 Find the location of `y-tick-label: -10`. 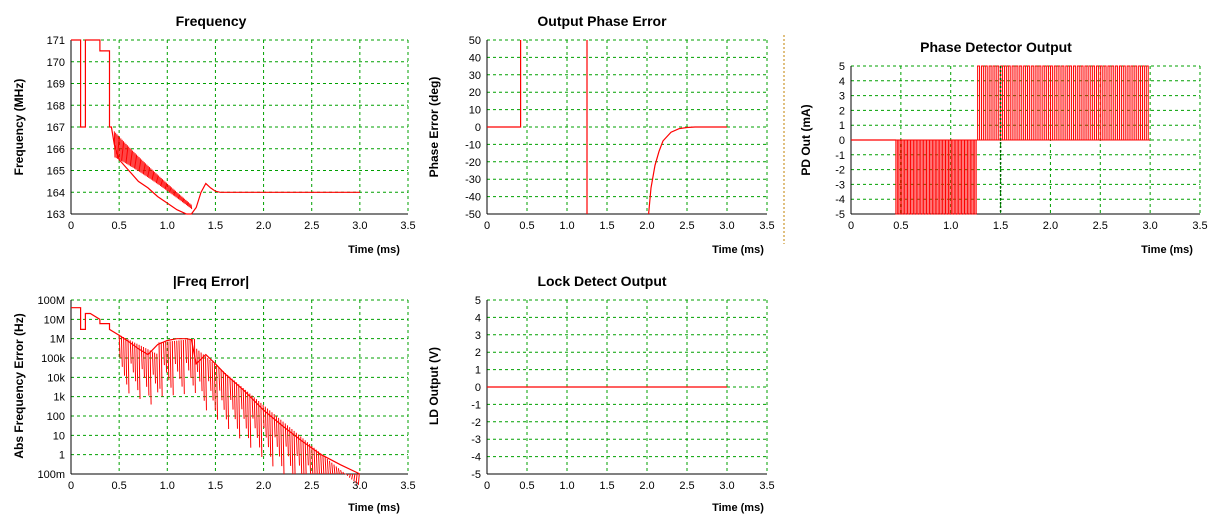

y-tick-label: -10 is located at coordinates (473, 145).